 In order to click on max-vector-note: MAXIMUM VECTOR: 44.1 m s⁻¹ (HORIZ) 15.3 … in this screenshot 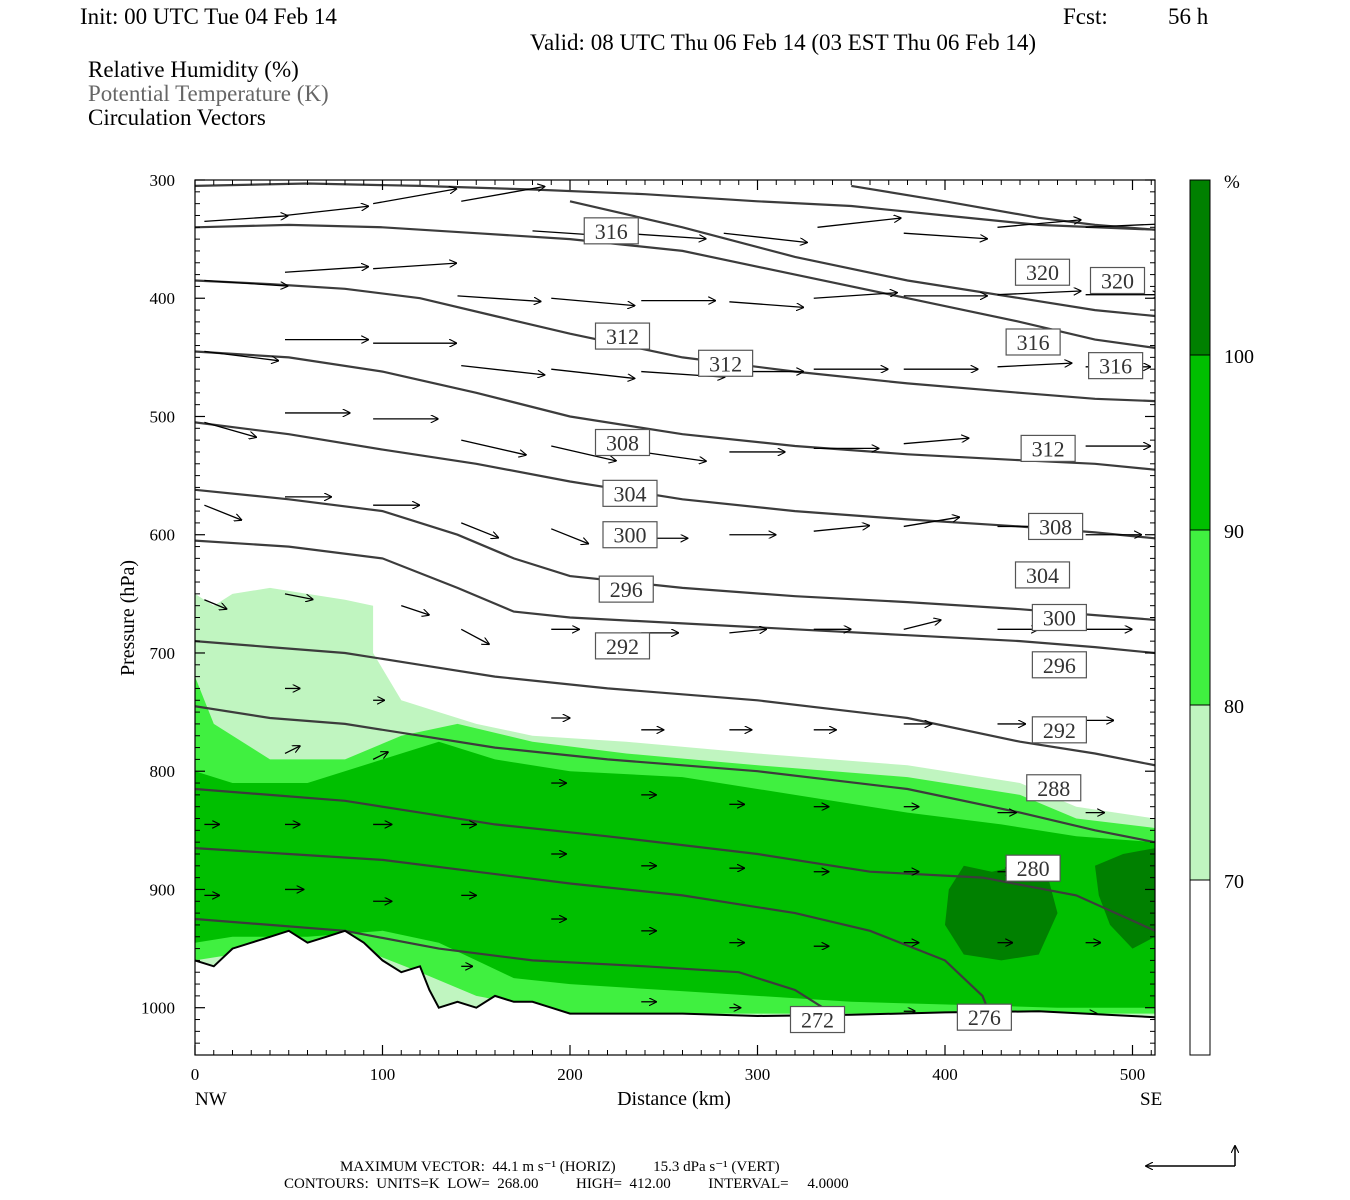, I will do `click(560, 1167)`.